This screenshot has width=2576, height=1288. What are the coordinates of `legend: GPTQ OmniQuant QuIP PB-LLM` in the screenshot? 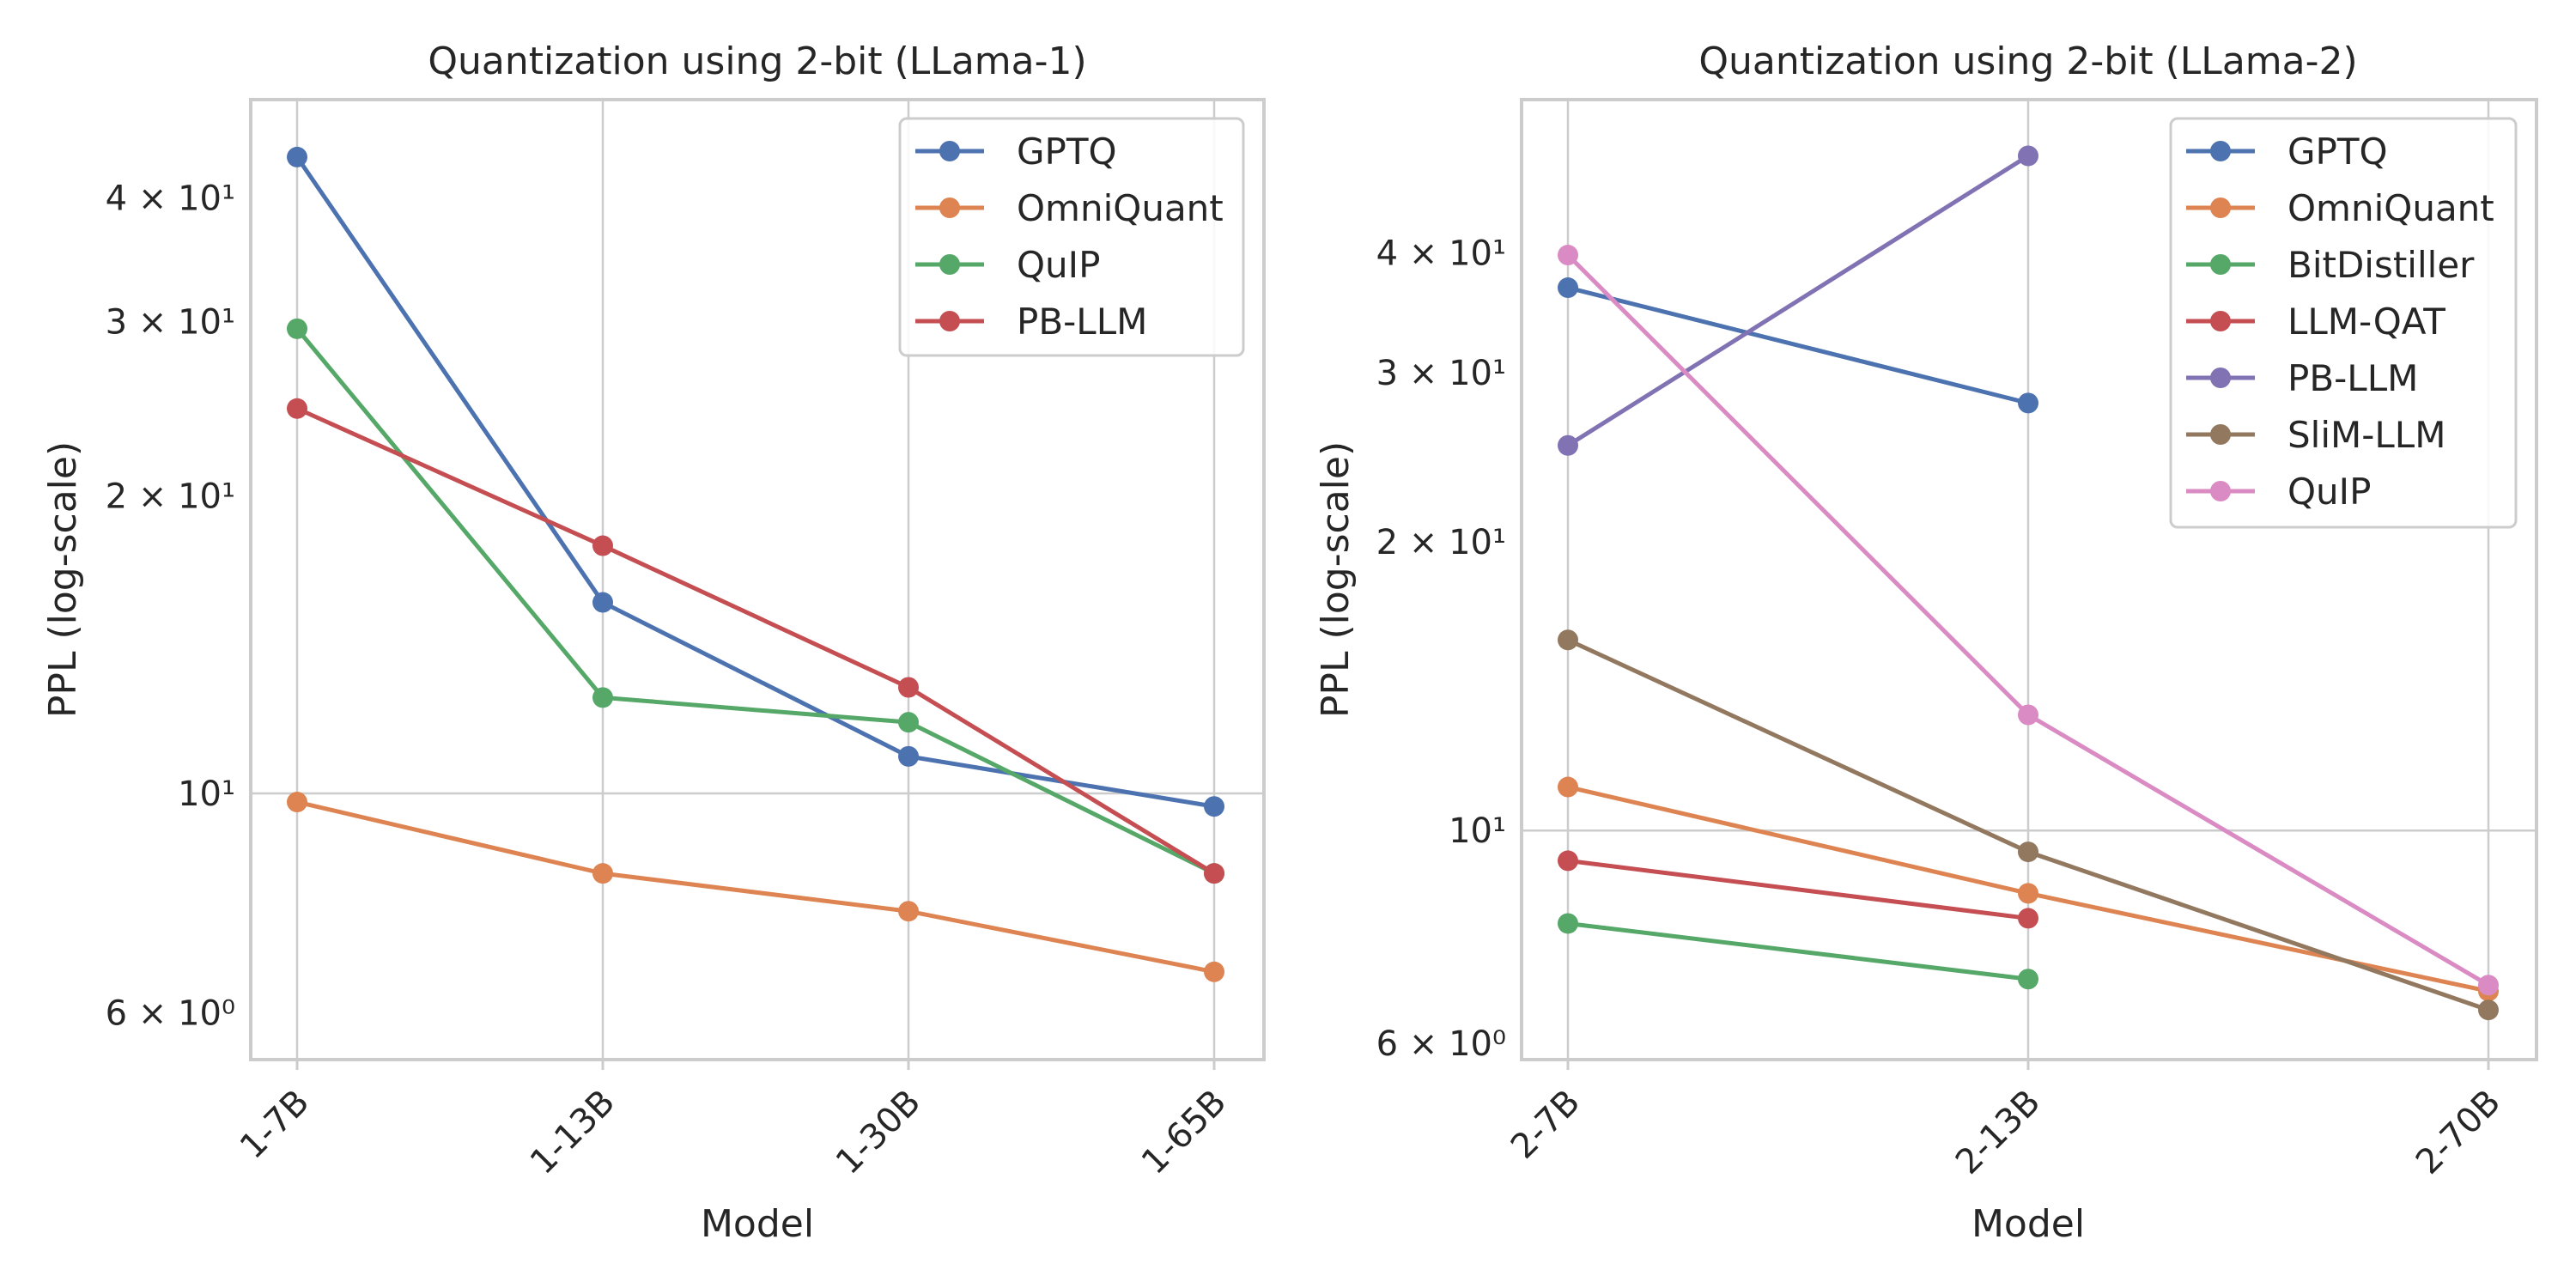 It's located at (1071, 237).